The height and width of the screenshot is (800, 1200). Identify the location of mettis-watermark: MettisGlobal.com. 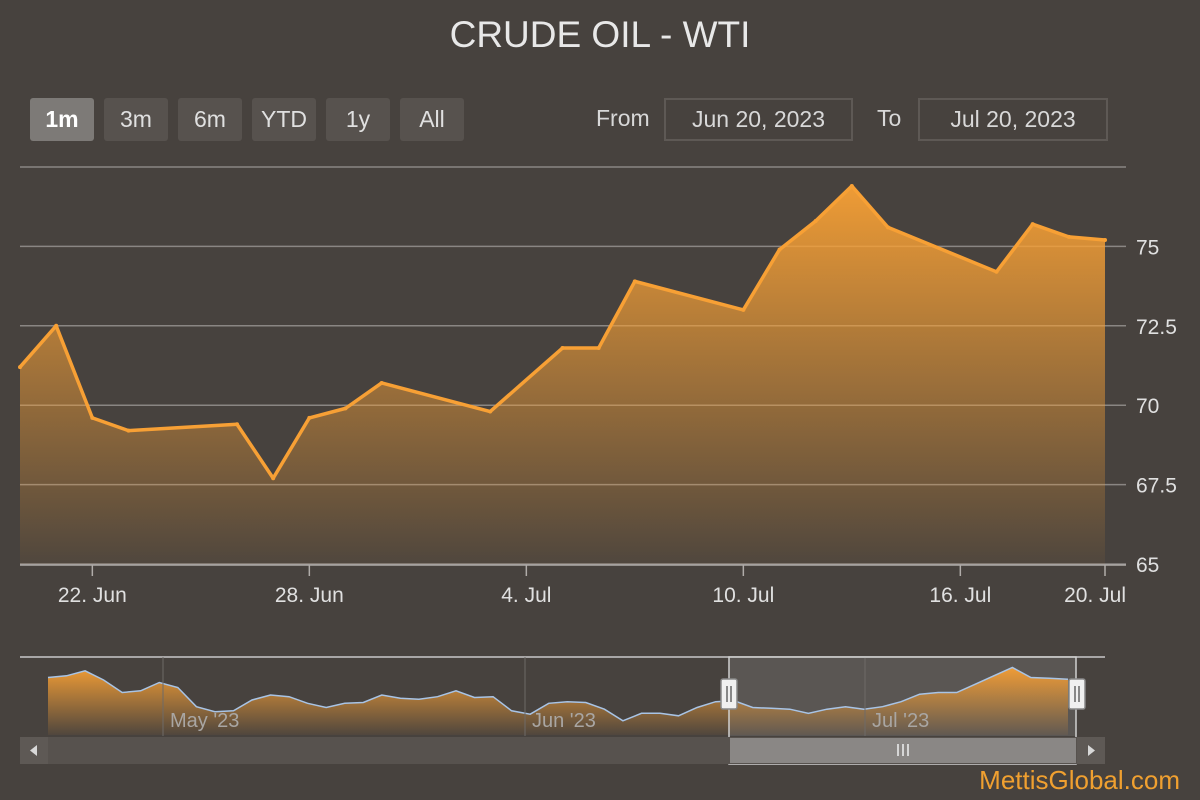
(1079, 780).